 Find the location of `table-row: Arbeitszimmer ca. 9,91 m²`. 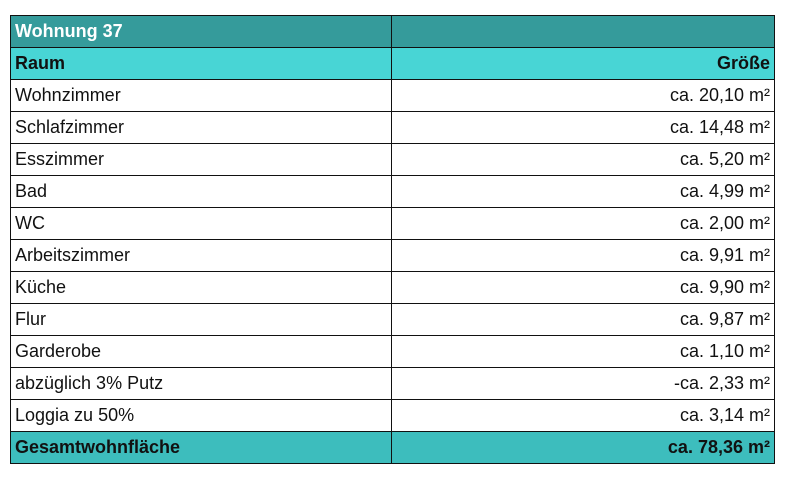

table-row: Arbeitszimmer ca. 9,91 m² is located at coordinates (392, 255).